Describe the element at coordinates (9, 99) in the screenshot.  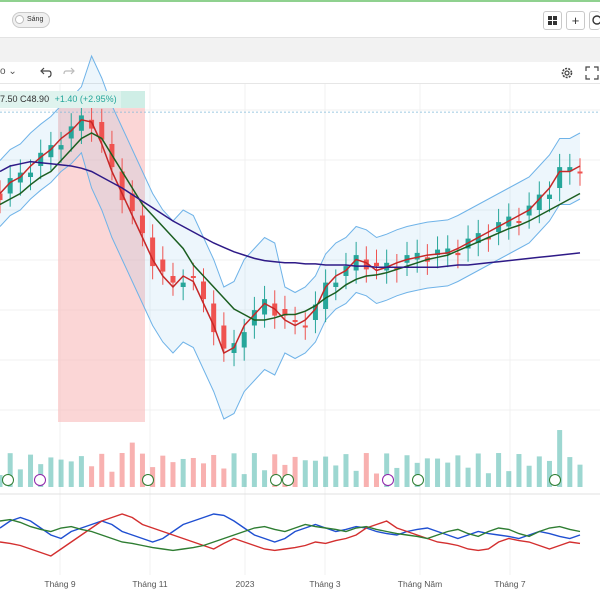
I see `open-value: 7.50` at that location.